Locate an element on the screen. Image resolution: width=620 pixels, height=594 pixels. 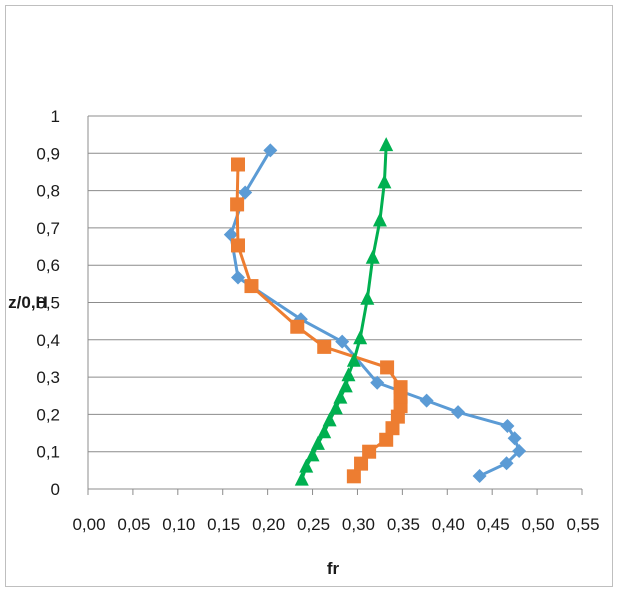
series-triangle is located at coordinates (344, 311).